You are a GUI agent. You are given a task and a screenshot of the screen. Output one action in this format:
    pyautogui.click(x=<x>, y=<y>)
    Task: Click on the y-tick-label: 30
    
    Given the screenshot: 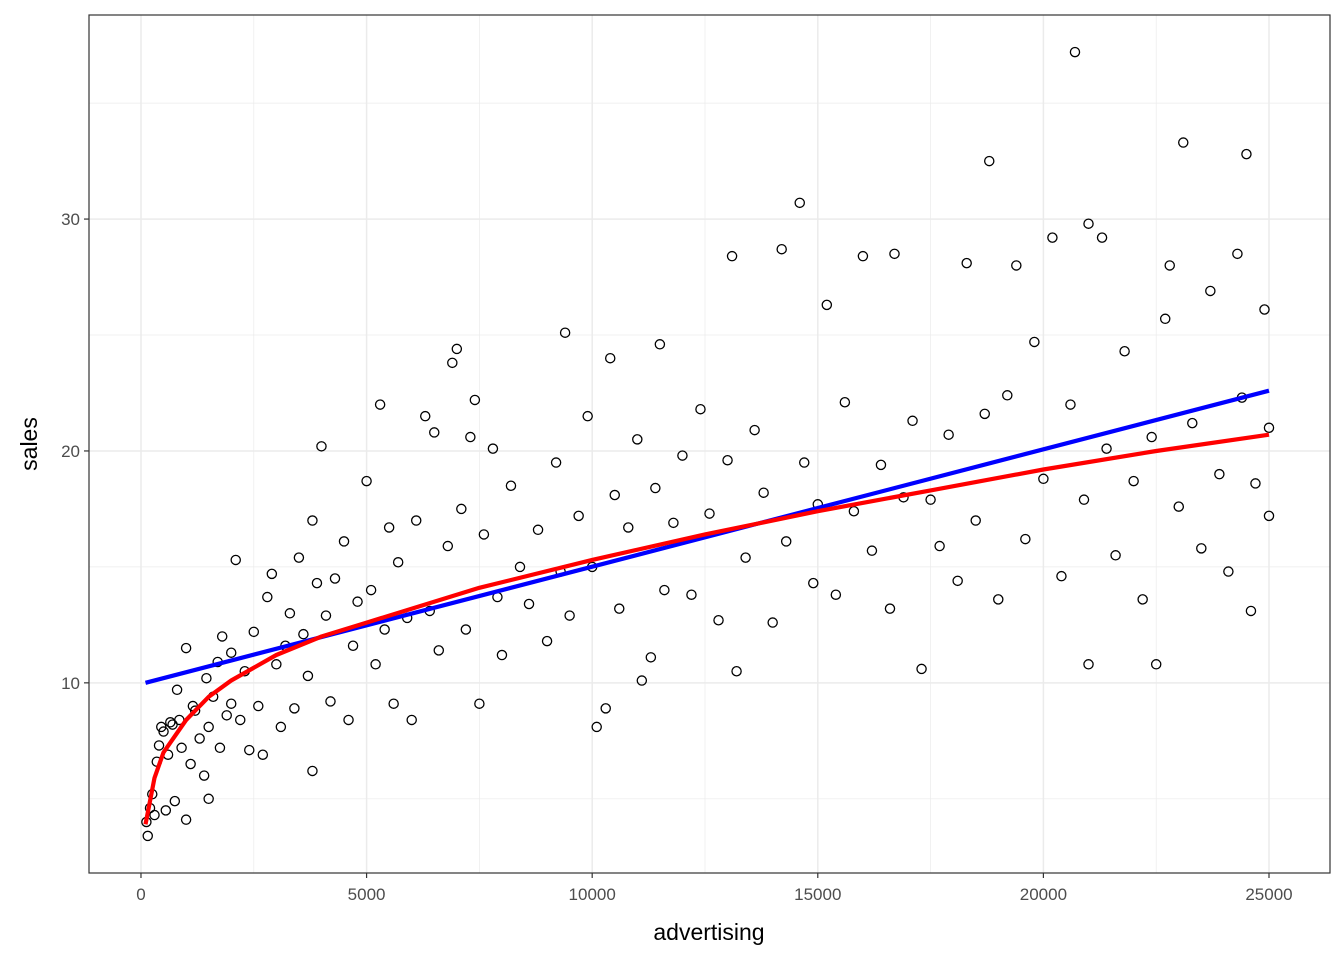 What is the action you would take?
    pyautogui.click(x=70, y=219)
    